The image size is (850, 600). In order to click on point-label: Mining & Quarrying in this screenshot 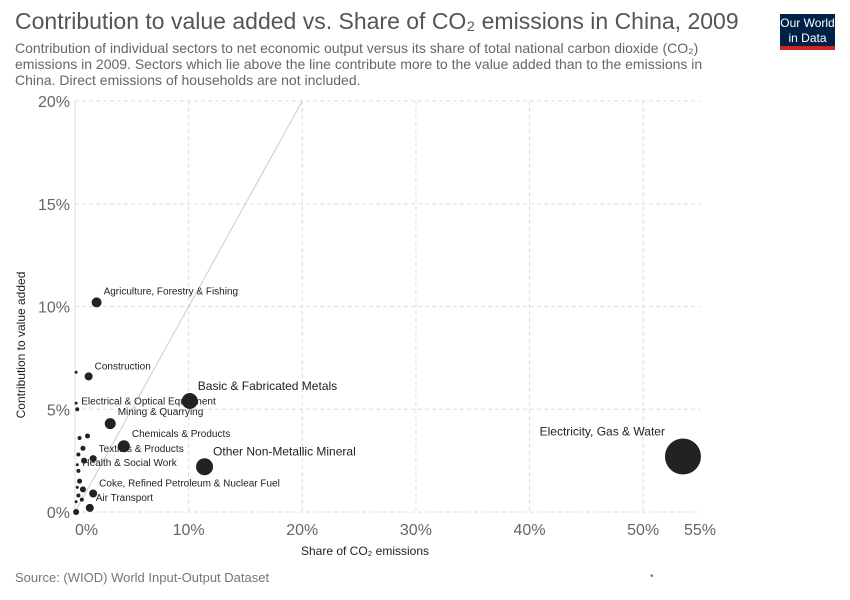, I will do `click(161, 412)`.